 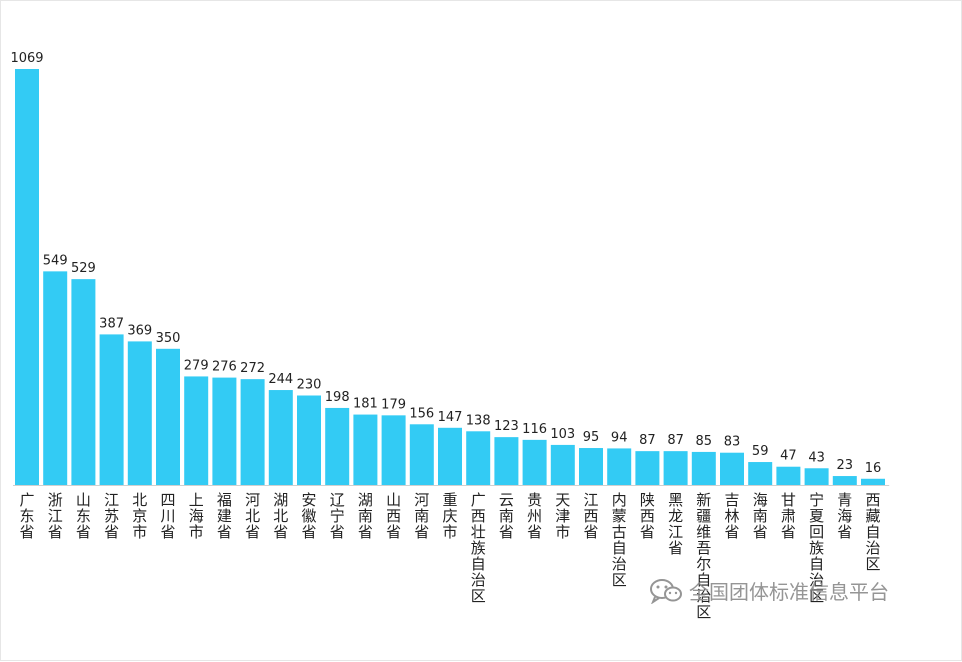 I want to click on category-label: 江苏省, so click(x=111, y=516).